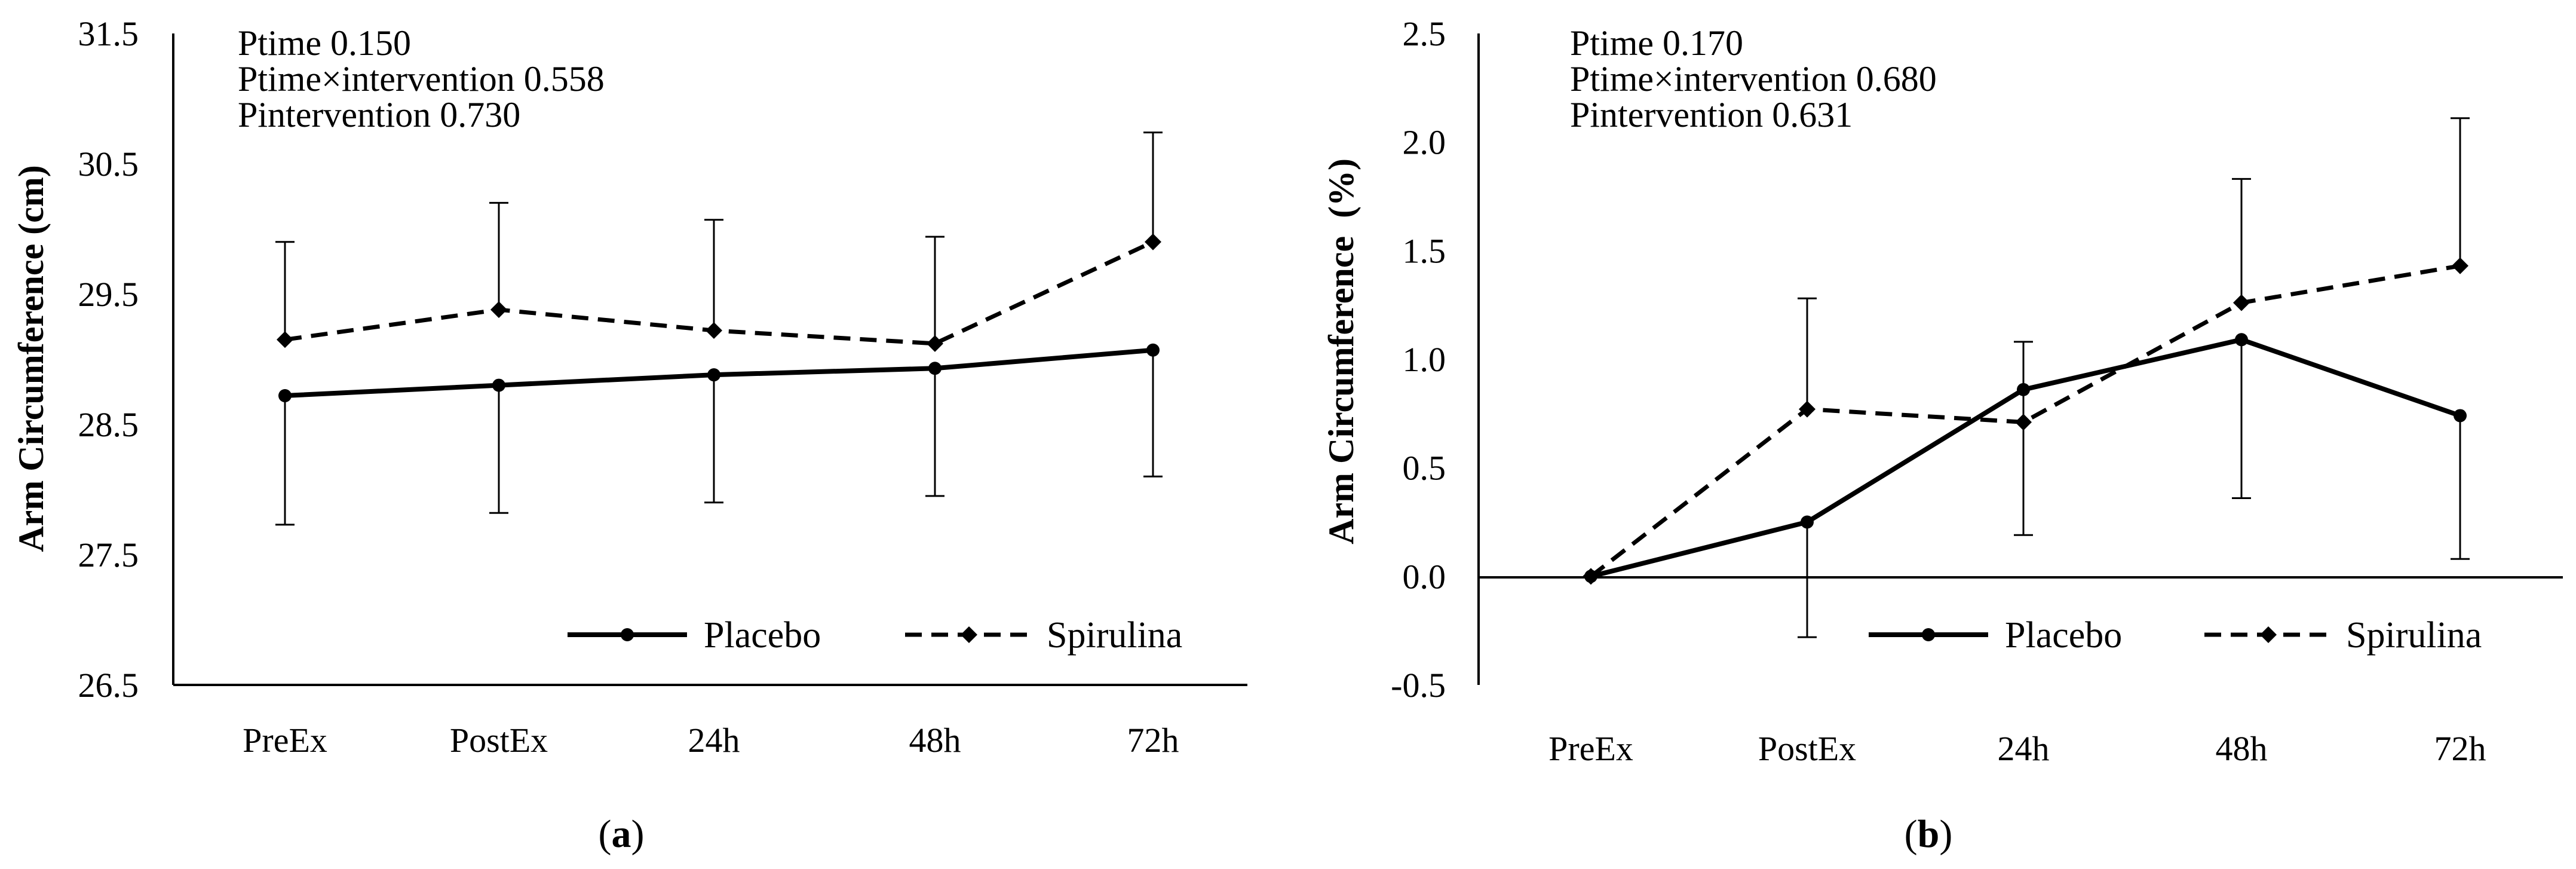  I want to click on panel-a-y-tick-label: 29.5, so click(108, 294).